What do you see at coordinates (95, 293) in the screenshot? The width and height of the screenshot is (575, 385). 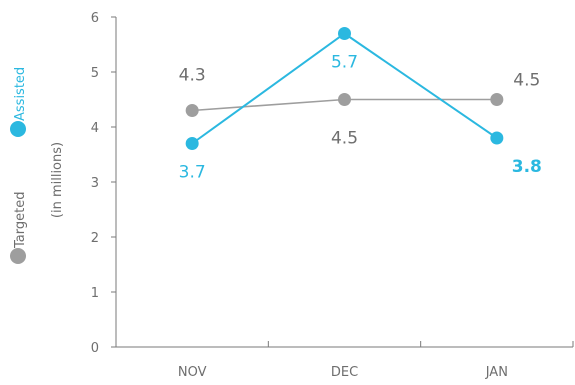 I see `y-tick-label: 1` at bounding box center [95, 293].